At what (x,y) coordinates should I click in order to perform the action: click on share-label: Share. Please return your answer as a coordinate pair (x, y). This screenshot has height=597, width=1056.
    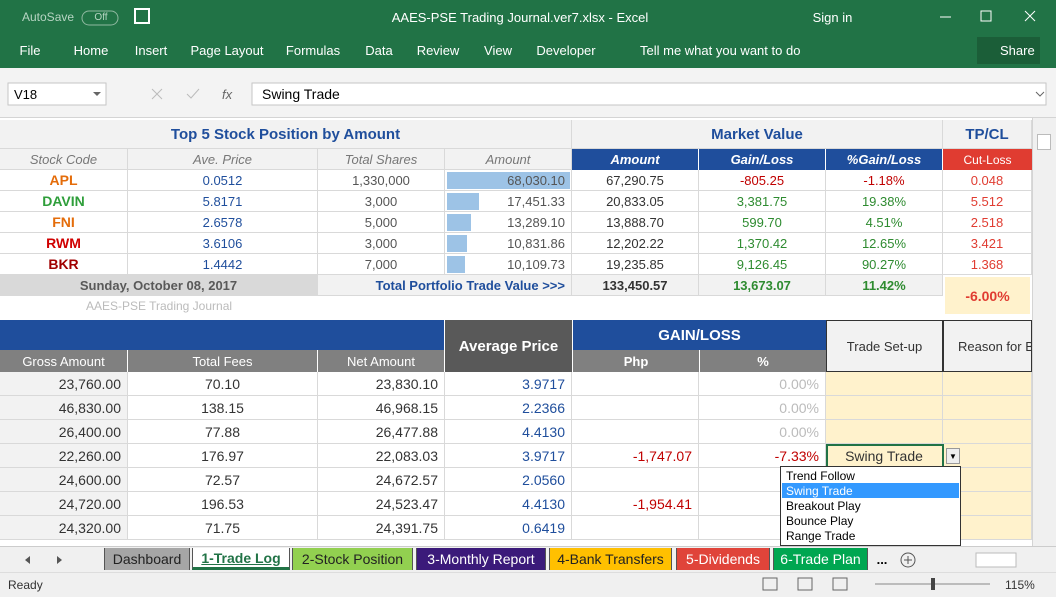
    Looking at the image, I should click on (1017, 50).